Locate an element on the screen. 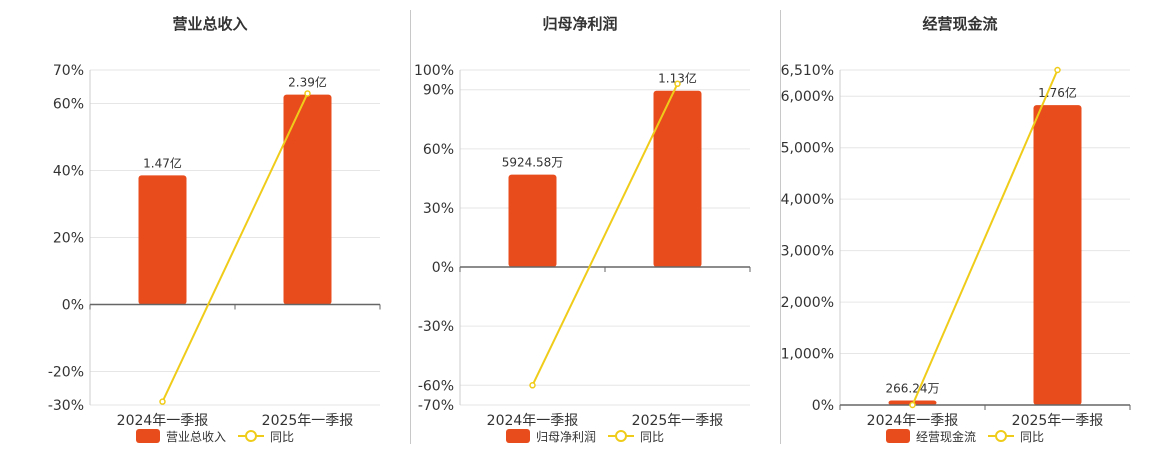 The image size is (1160, 454). y-tick-label: -60% is located at coordinates (436, 386).